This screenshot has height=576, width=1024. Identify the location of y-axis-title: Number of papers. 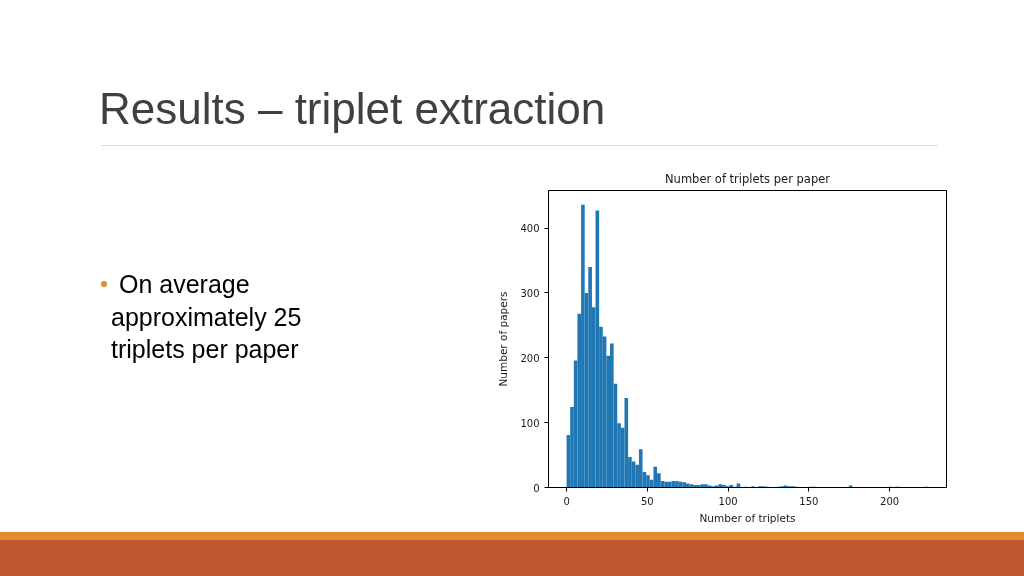
(503, 339).